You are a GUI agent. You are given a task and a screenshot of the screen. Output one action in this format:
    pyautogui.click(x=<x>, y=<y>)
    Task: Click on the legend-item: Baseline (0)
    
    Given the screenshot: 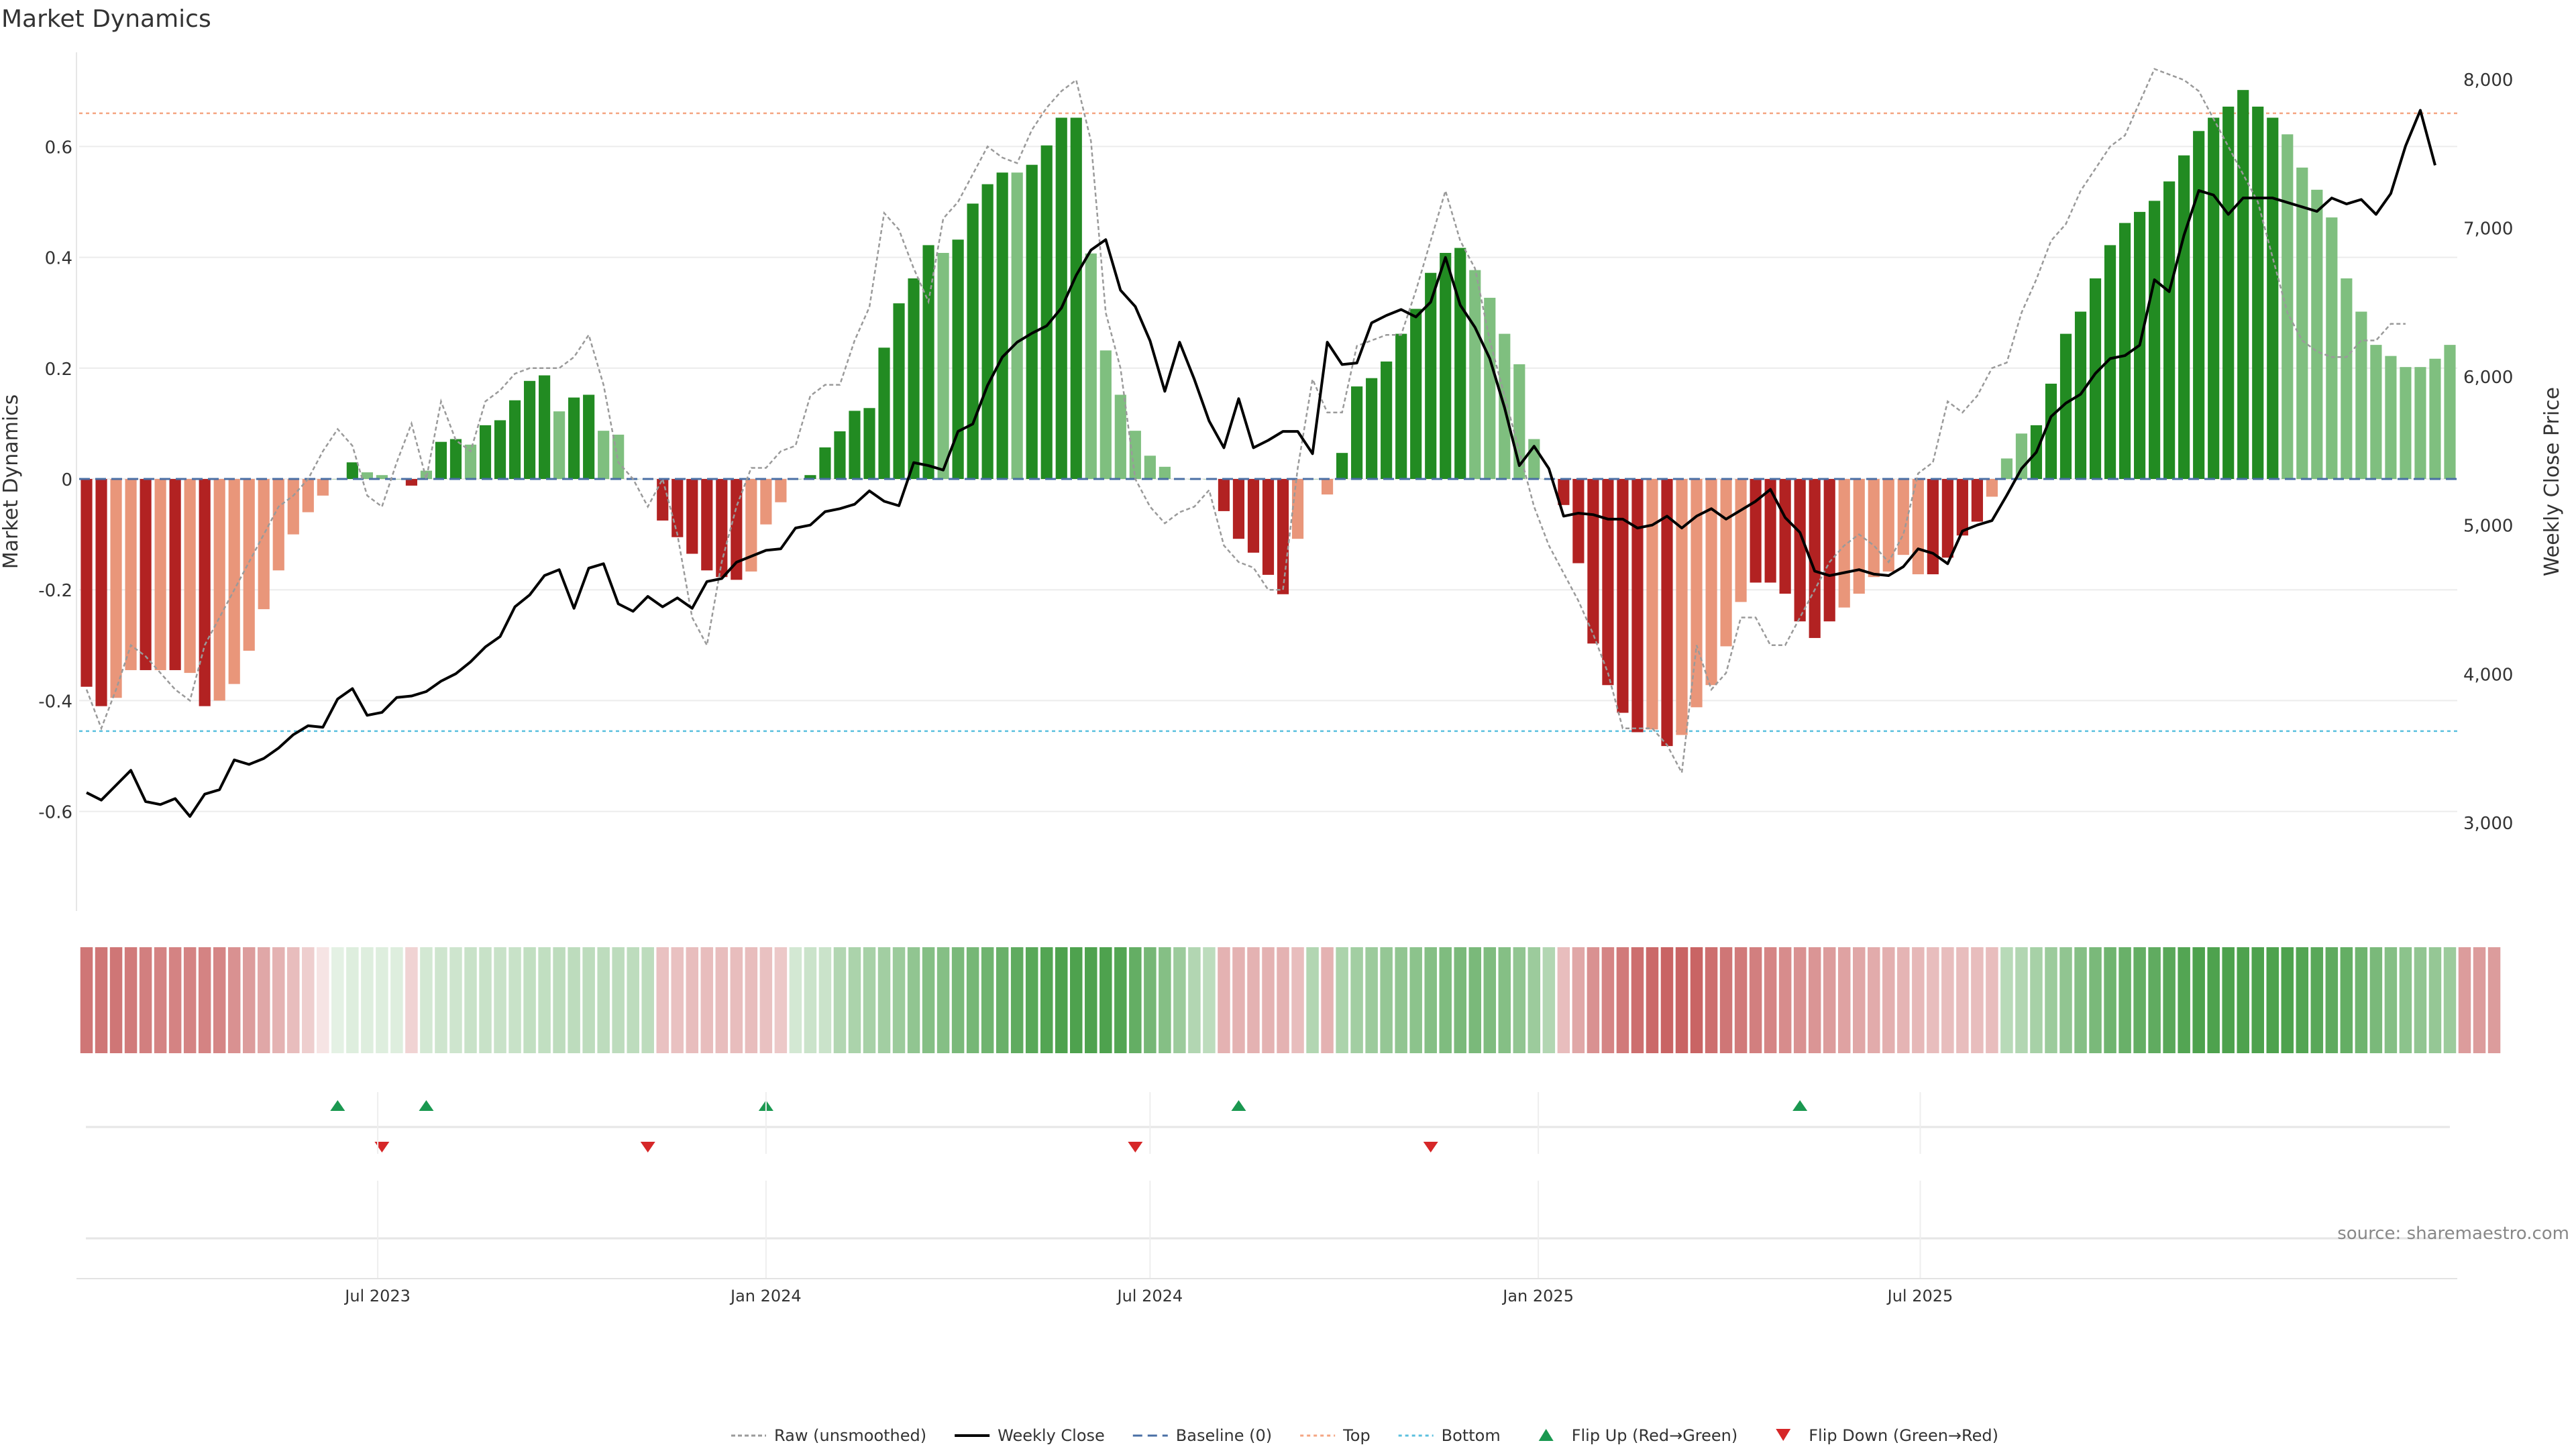 What is the action you would take?
    pyautogui.click(x=1202, y=1435)
    